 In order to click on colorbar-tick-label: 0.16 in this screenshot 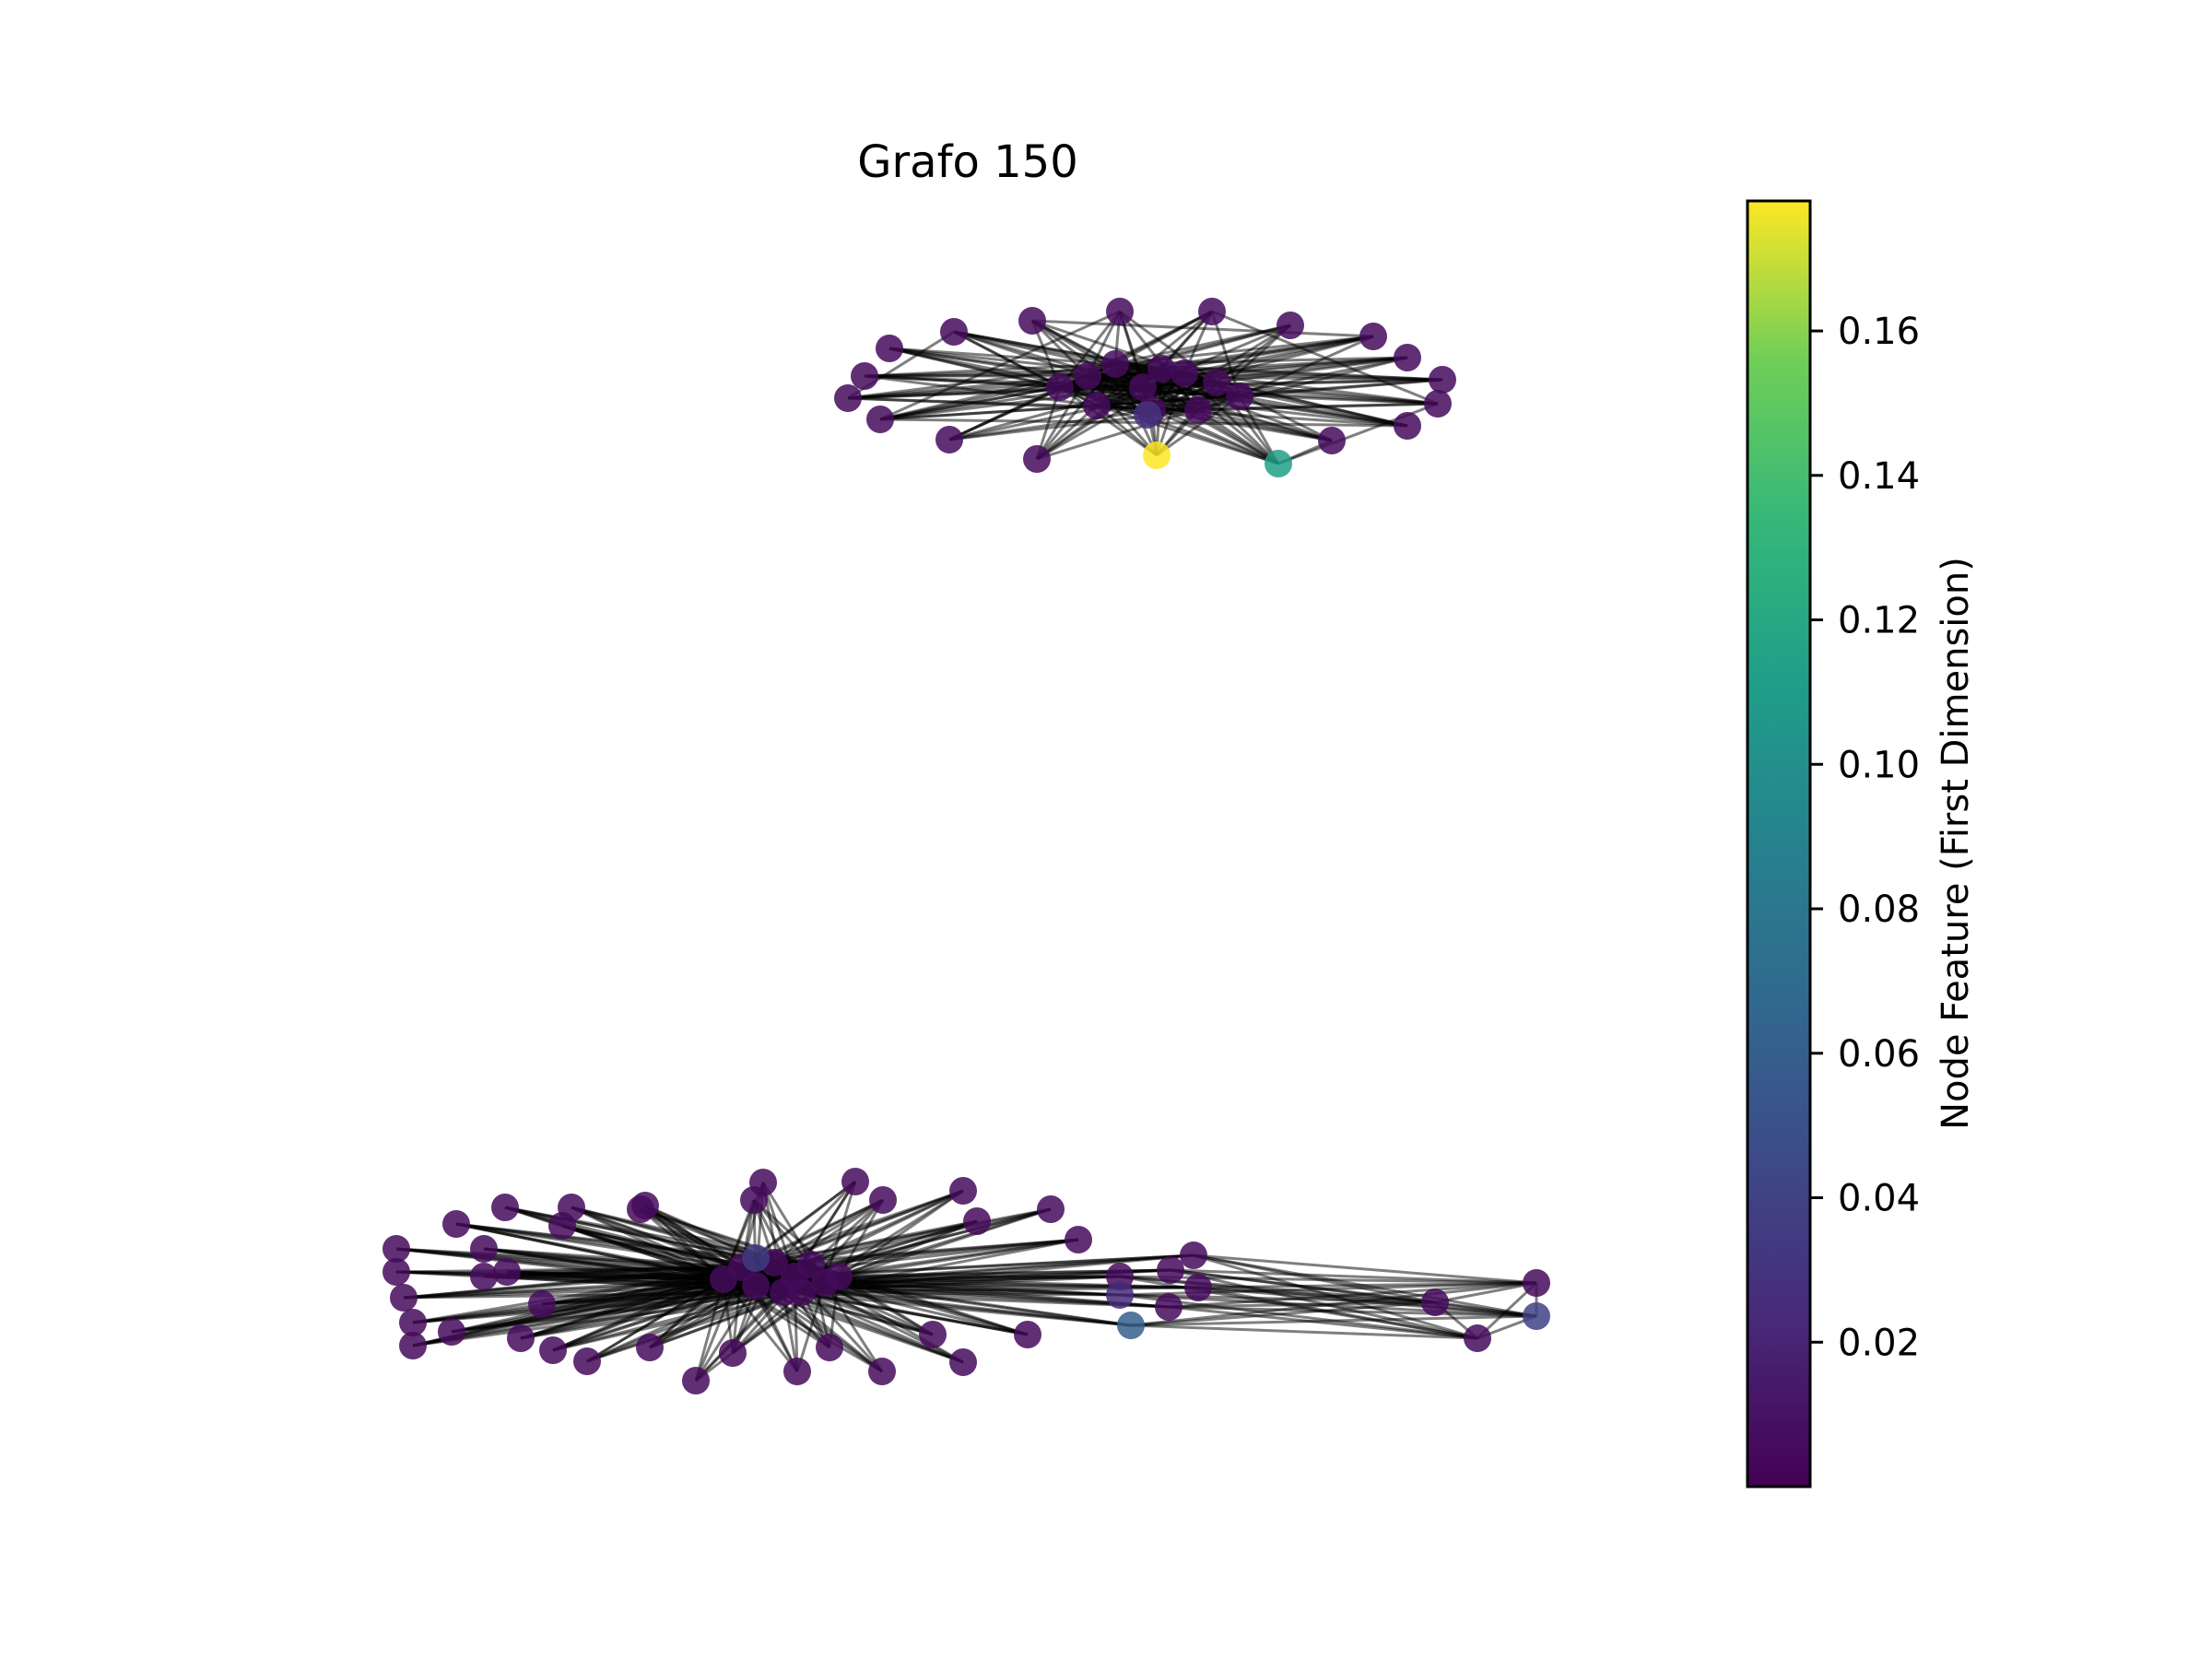, I will do `click(1879, 332)`.